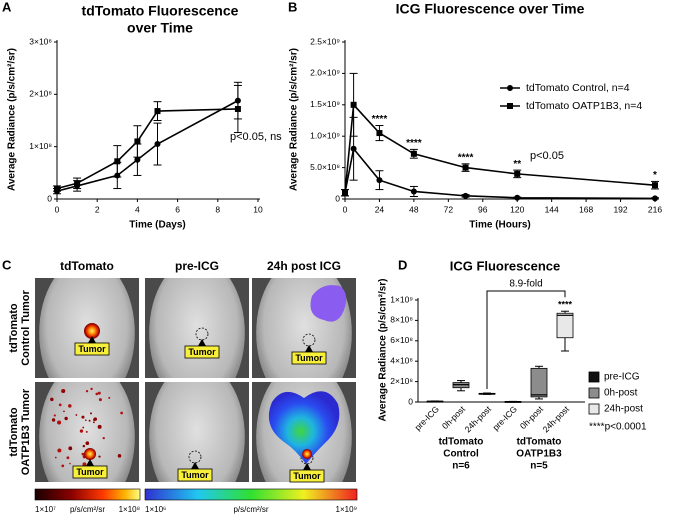  Describe the element at coordinates (40, 94) in the screenshot. I see `y-tick-label: 2×10⁸` at that location.